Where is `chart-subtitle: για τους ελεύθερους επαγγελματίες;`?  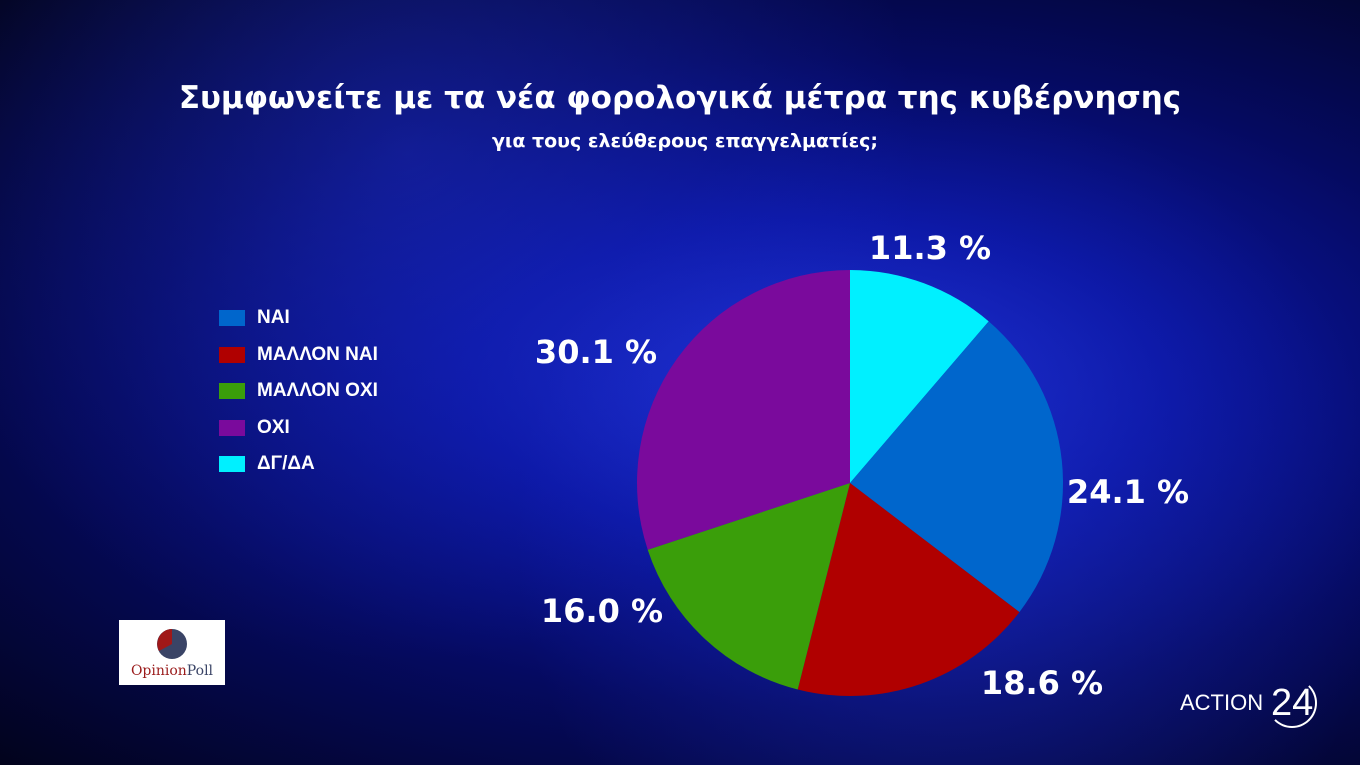
chart-subtitle: για τους ελεύθερους επαγγελματίες; is located at coordinates (685, 141).